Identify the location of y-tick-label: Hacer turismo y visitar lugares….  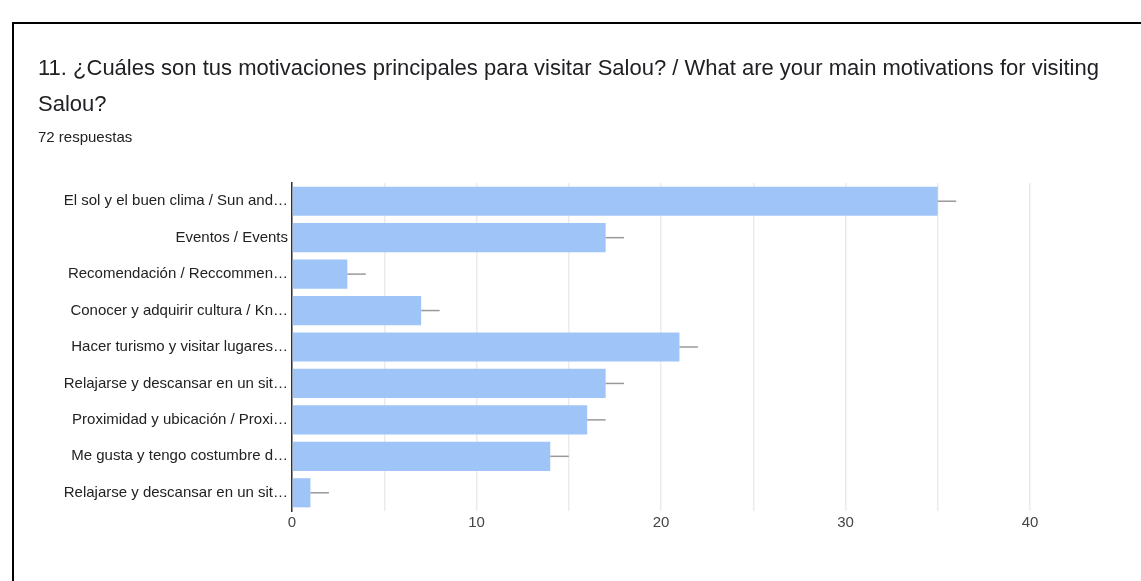
(179, 346).